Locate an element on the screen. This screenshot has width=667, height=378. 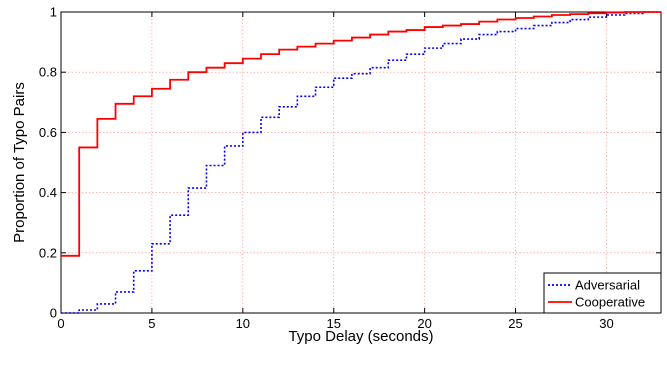
y-tick-label: 1 is located at coordinates (53, 12).